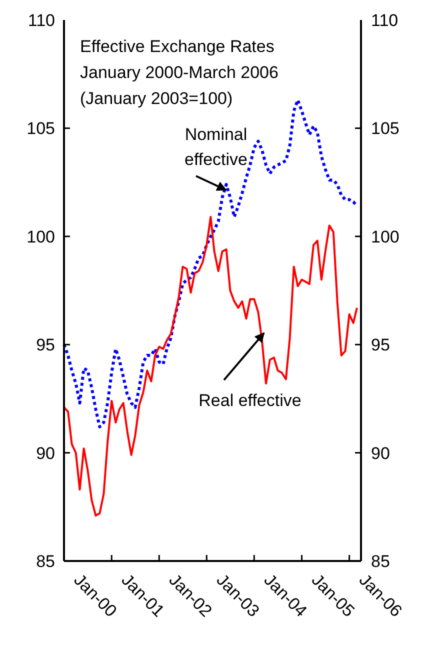 The image size is (422, 648). I want to click on series-label: Real effective, so click(250, 400).